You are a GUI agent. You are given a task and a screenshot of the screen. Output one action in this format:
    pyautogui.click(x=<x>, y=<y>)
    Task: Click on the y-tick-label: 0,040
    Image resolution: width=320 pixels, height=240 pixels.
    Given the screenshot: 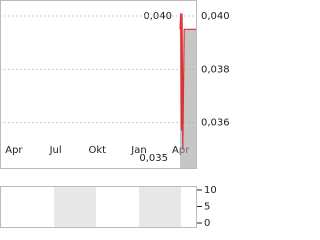 What is the action you would take?
    pyautogui.click(x=215, y=16)
    